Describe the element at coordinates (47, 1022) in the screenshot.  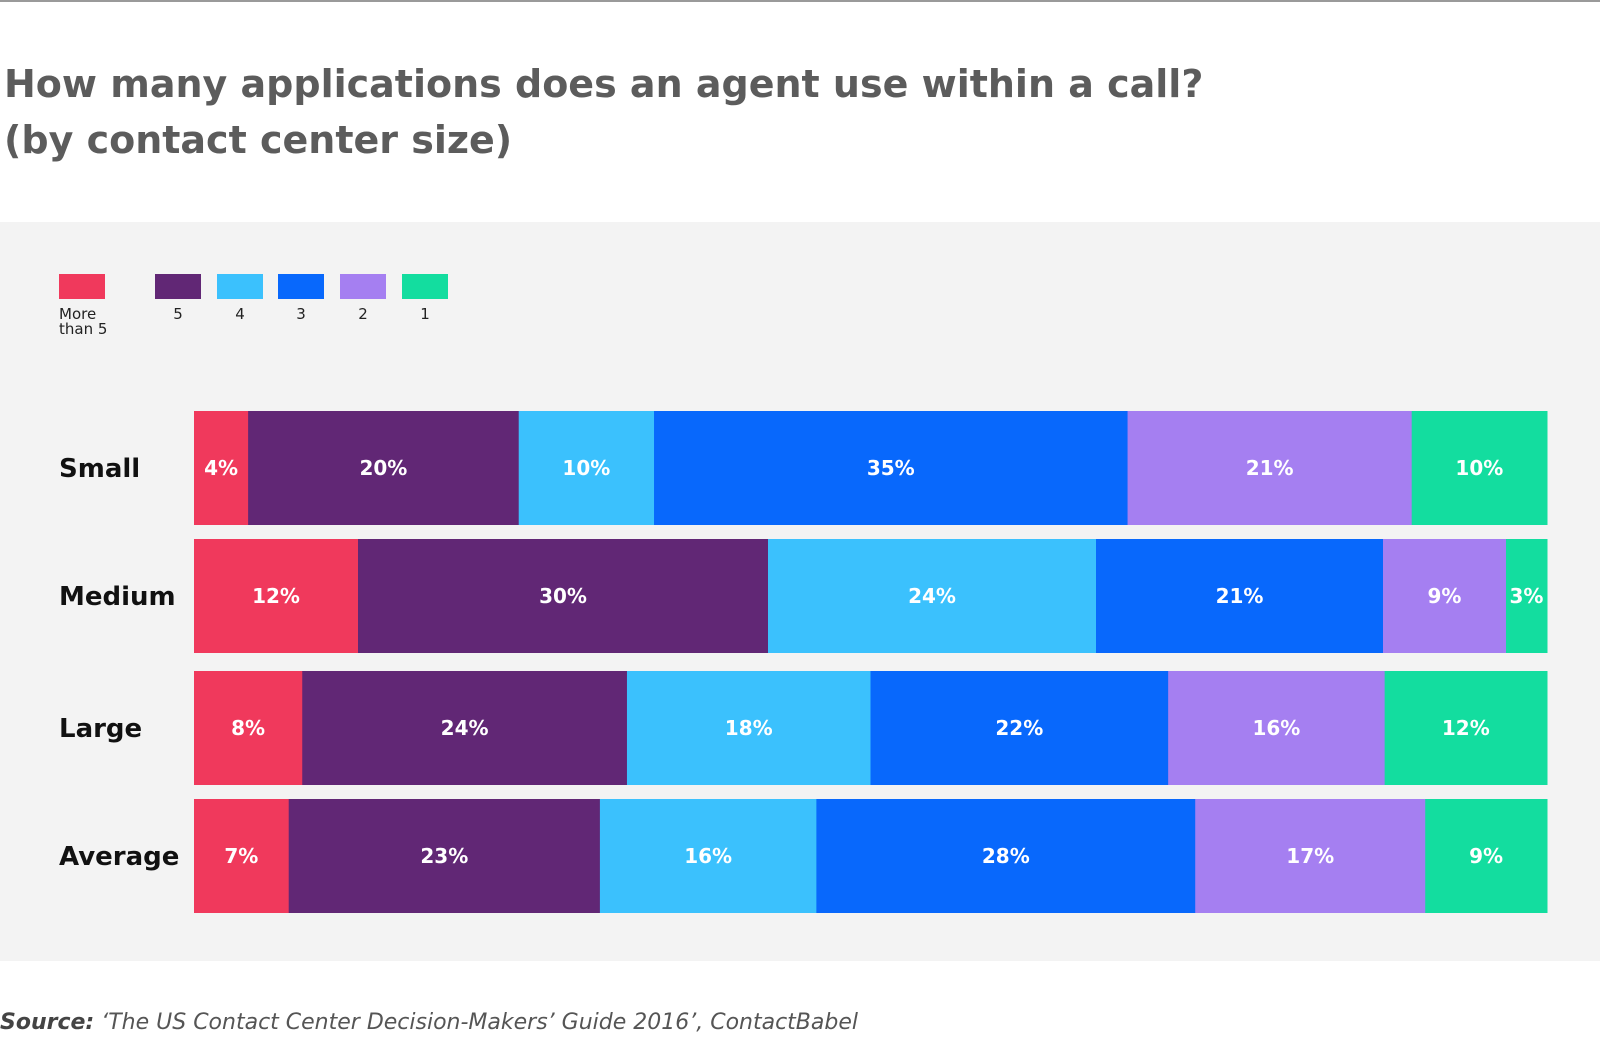
I see `source-prefix: Source:` at that location.